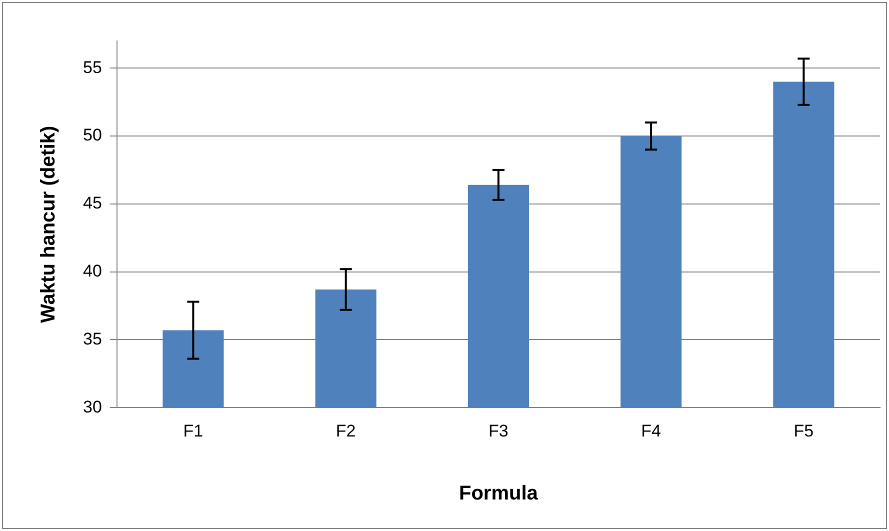  I want to click on y-axis-title: Waktu hancur (detik), so click(49, 224).